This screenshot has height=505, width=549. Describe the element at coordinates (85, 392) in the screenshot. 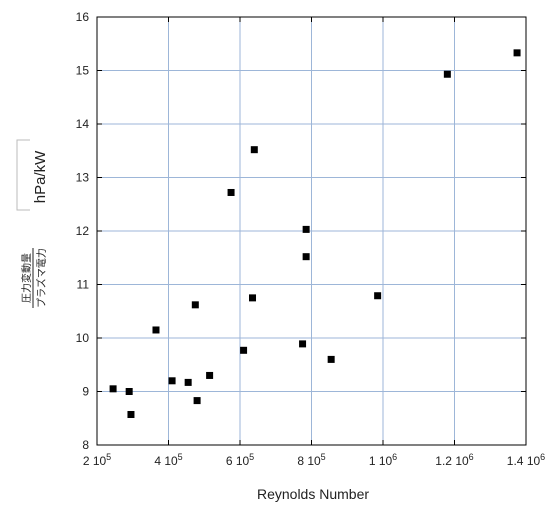

I see `y-tick-label: 9` at that location.